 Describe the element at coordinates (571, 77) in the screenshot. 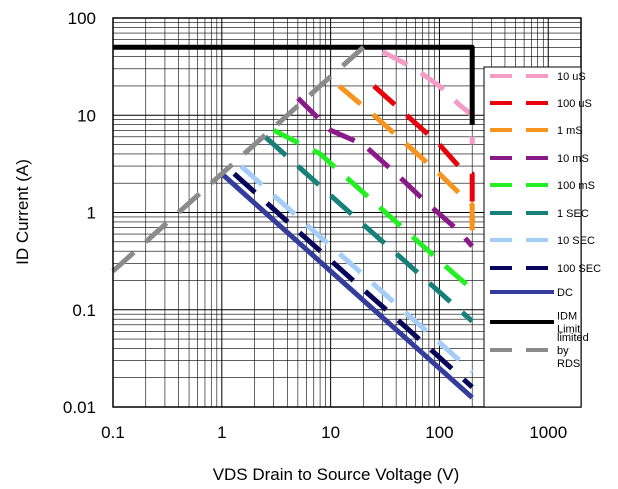

I see `legend-label-10-us: 10 uS` at that location.